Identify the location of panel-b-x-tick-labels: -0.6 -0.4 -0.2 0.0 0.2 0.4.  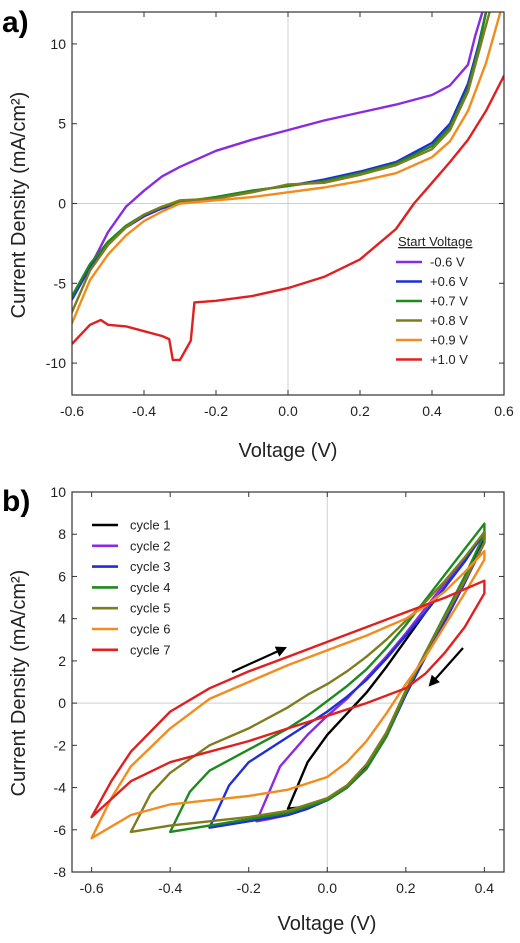
(287, 888).